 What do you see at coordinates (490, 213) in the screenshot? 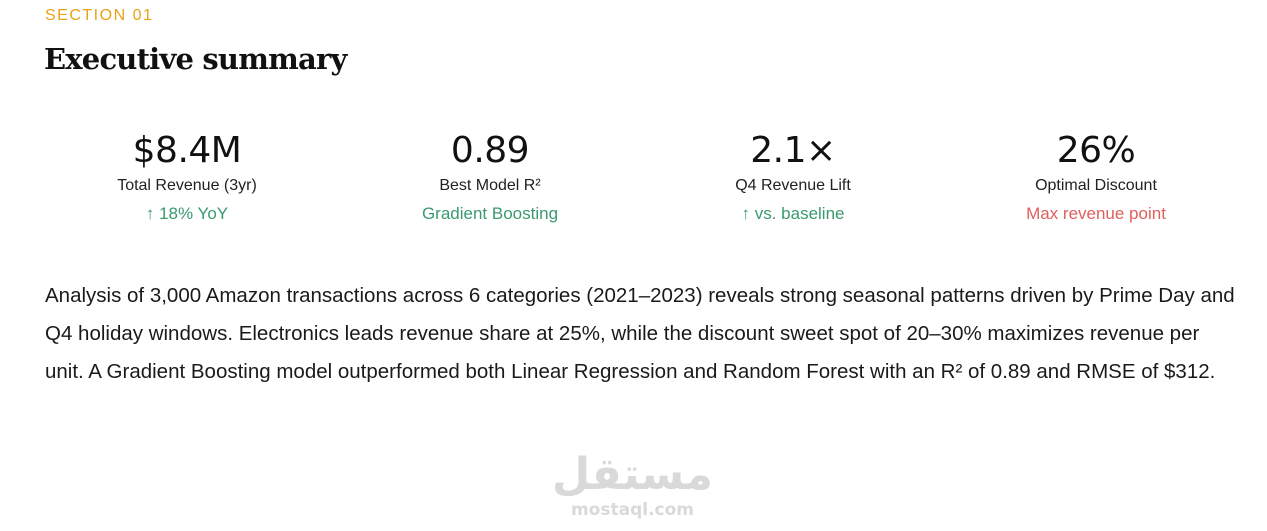
I see `kpi-note: Gradient Boosting` at bounding box center [490, 213].